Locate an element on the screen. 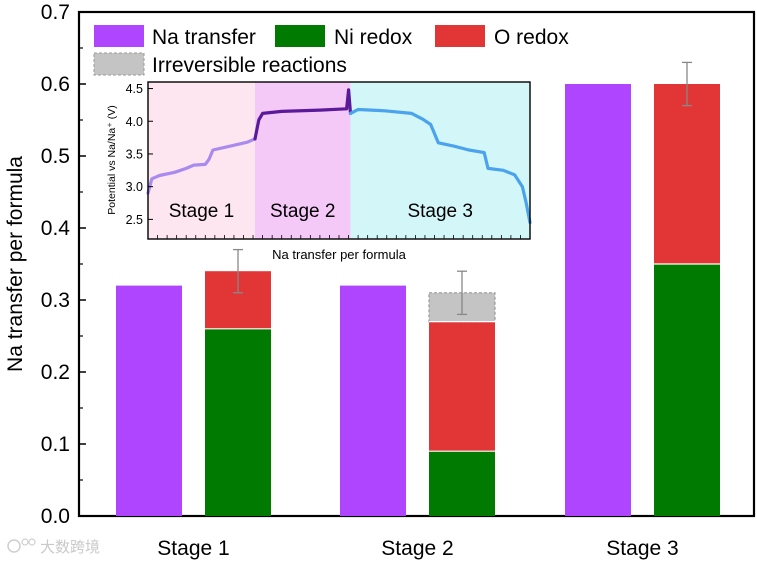 This screenshot has width=757, height=567. watermark: 大数跨境 is located at coordinates (53, 547).